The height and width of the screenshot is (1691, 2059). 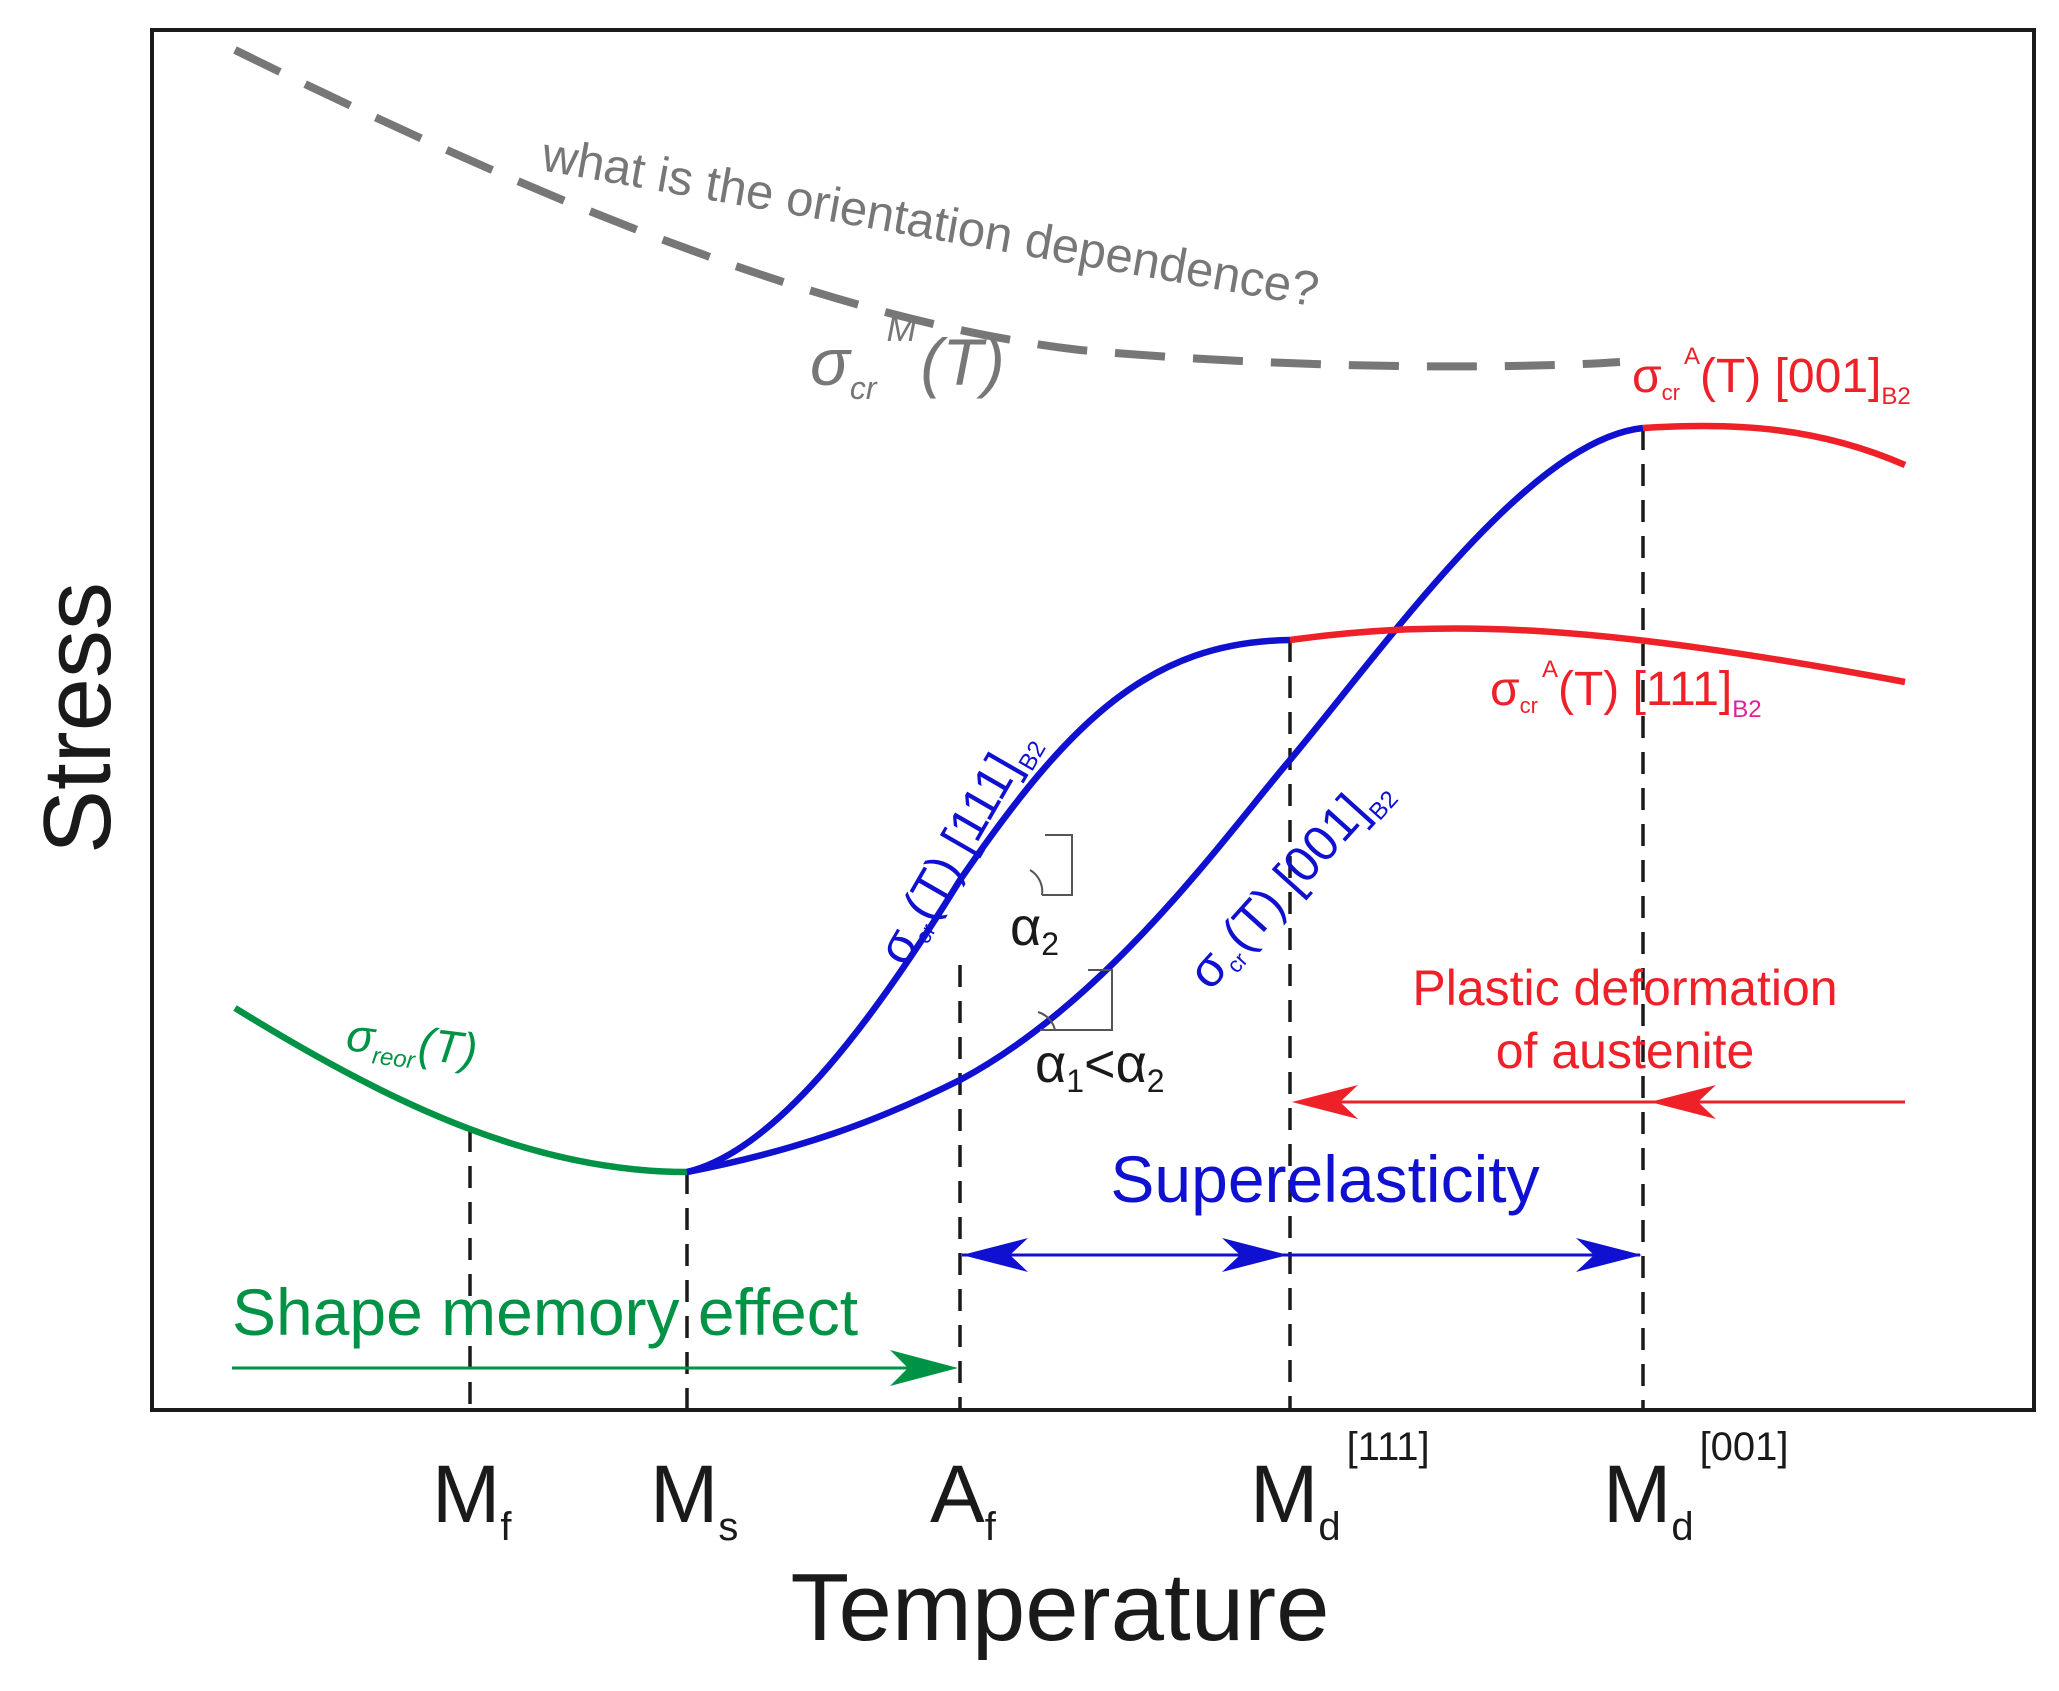 What do you see at coordinates (1324, 1179) in the screenshot?
I see `superelasticity-label: Superelasticity` at bounding box center [1324, 1179].